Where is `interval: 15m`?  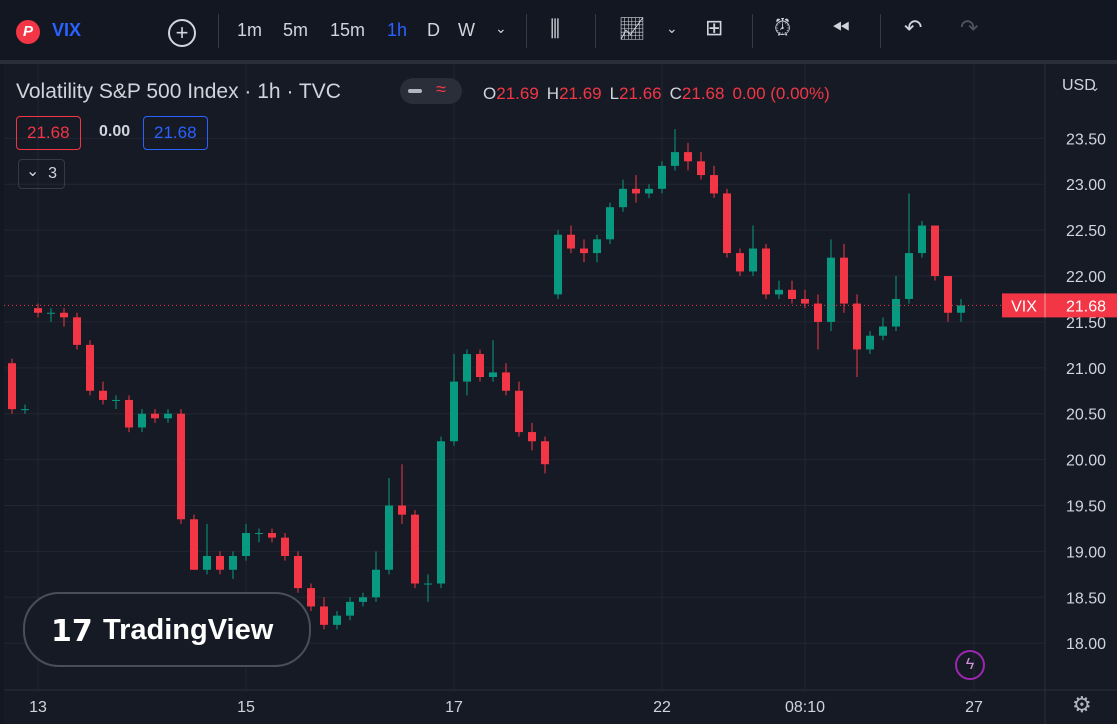 interval: 15m is located at coordinates (348, 30).